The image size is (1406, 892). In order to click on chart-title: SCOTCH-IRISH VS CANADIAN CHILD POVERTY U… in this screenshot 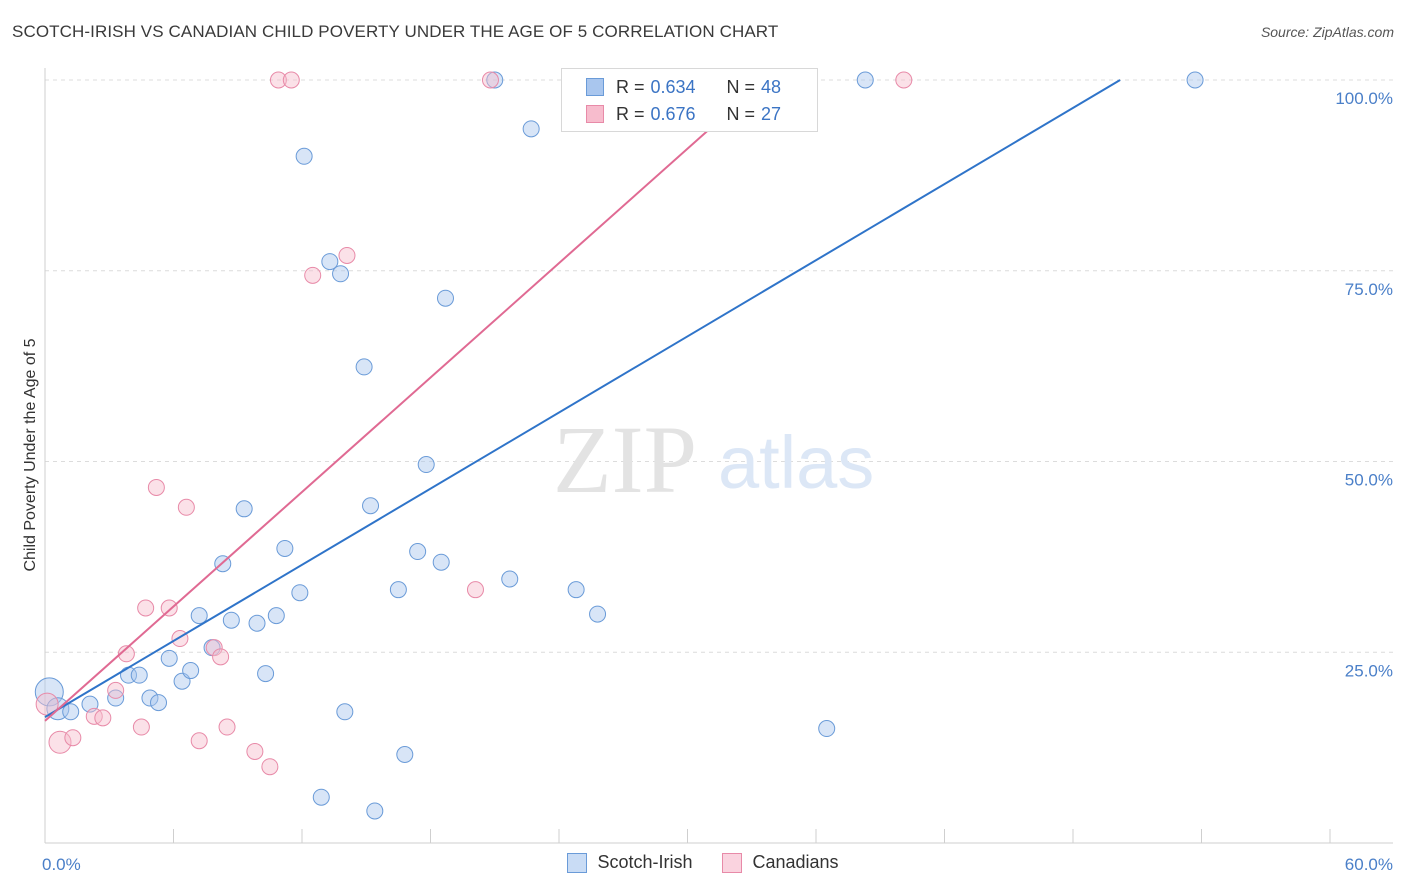, I will do `click(395, 31)`.